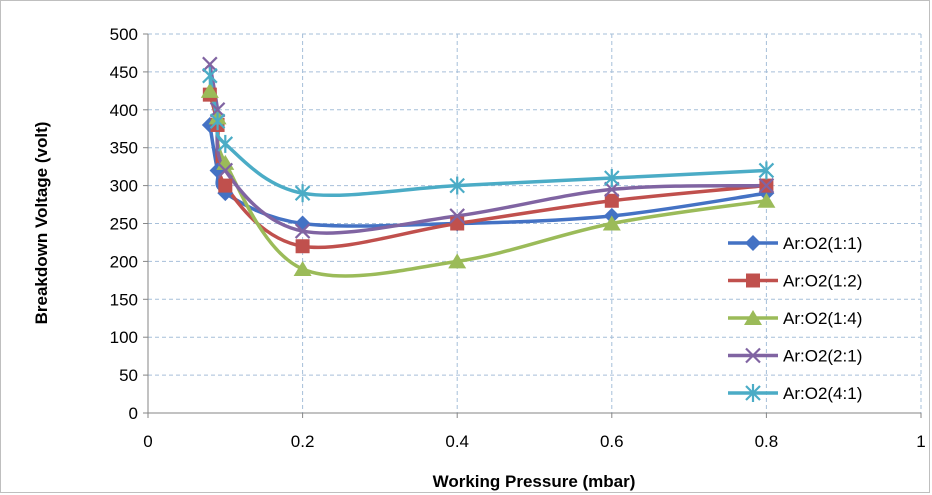  What do you see at coordinates (822, 356) in the screenshot?
I see `legend-label: Ar:O2(2:1)` at bounding box center [822, 356].